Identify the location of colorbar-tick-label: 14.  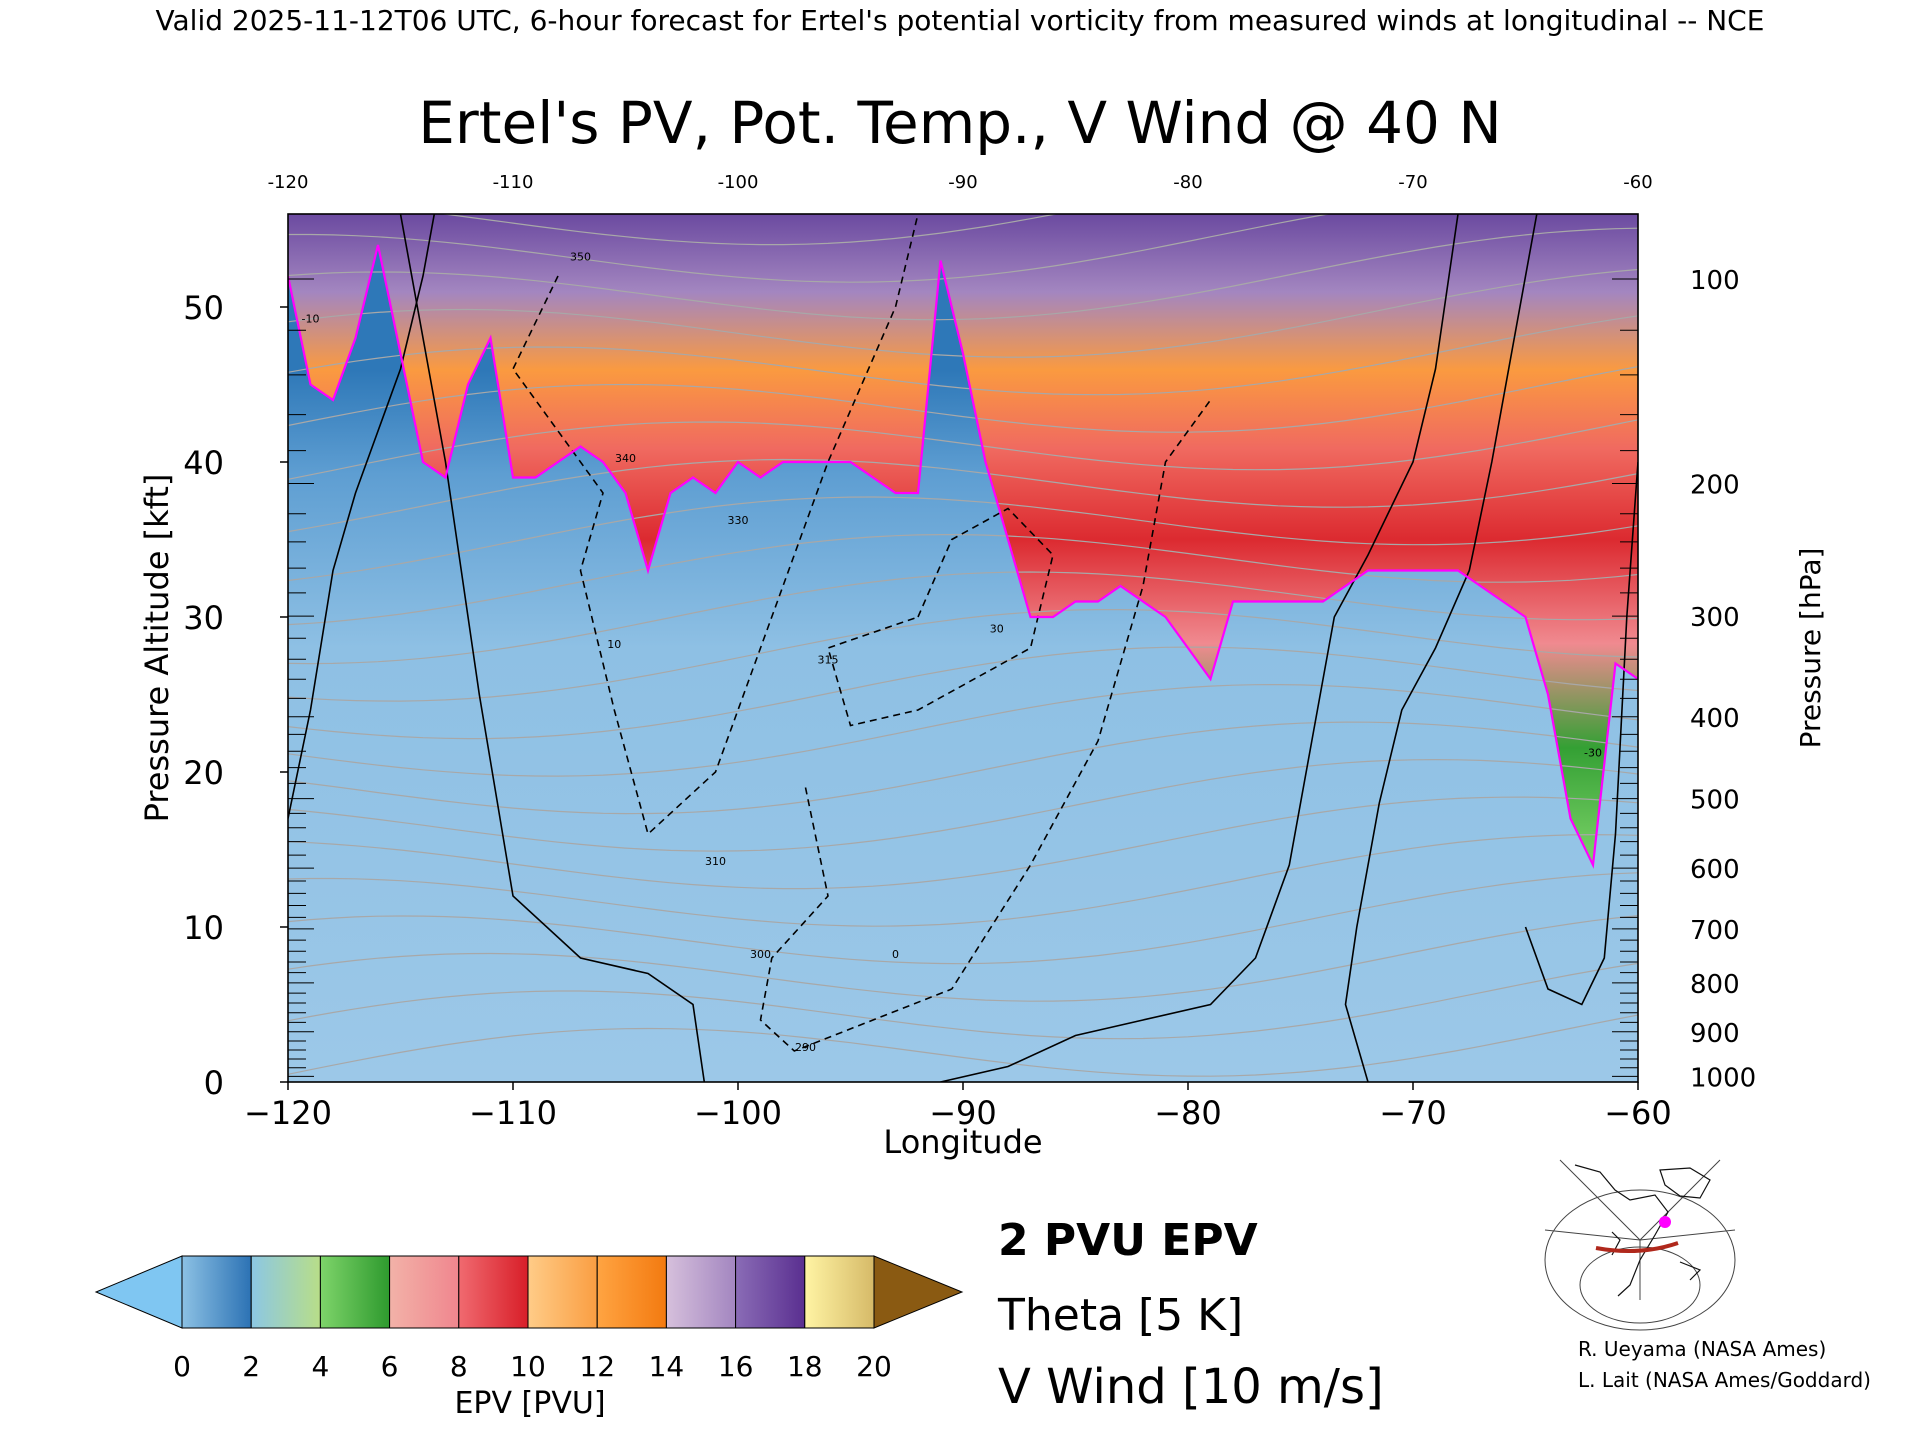
(667, 1366).